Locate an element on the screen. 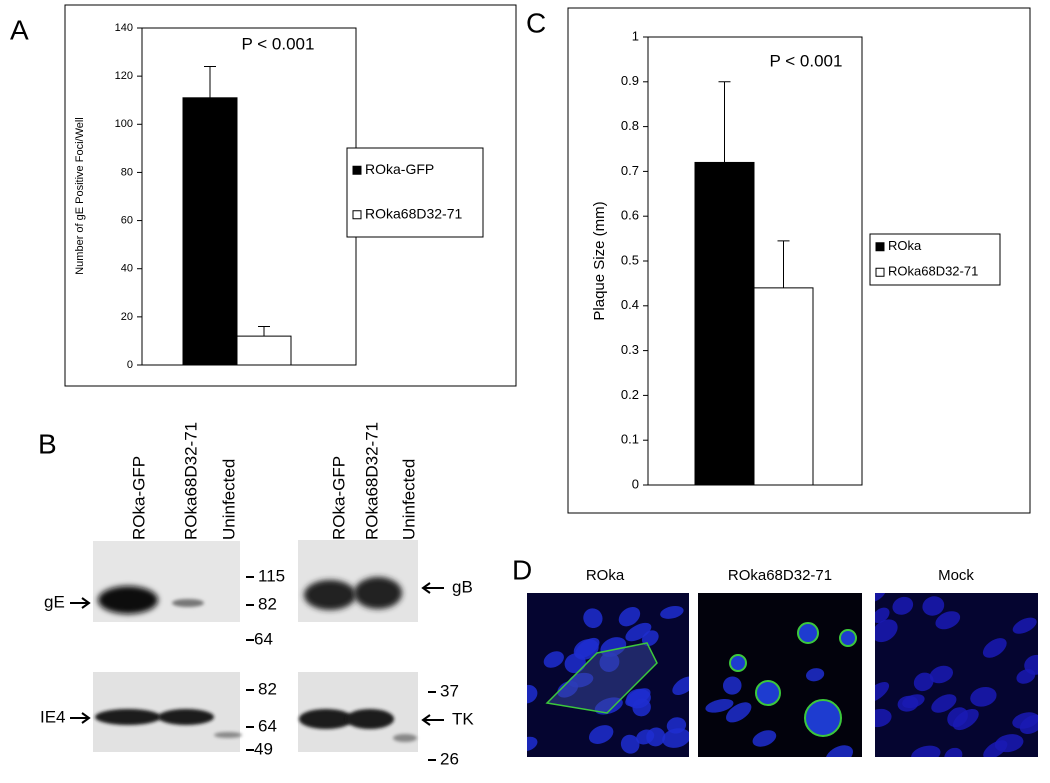 The height and width of the screenshot is (783, 1050). size-marker: 49 is located at coordinates (263, 748).